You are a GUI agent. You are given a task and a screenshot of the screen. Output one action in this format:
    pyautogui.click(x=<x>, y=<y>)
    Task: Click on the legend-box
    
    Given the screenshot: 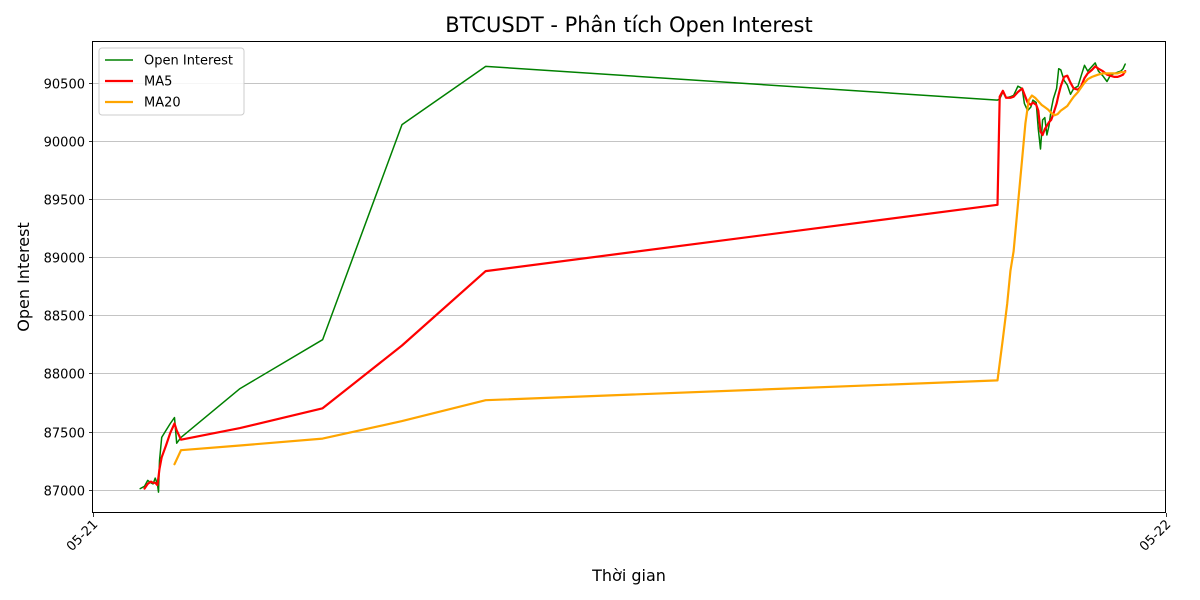 What is the action you would take?
    pyautogui.click(x=171, y=81)
    